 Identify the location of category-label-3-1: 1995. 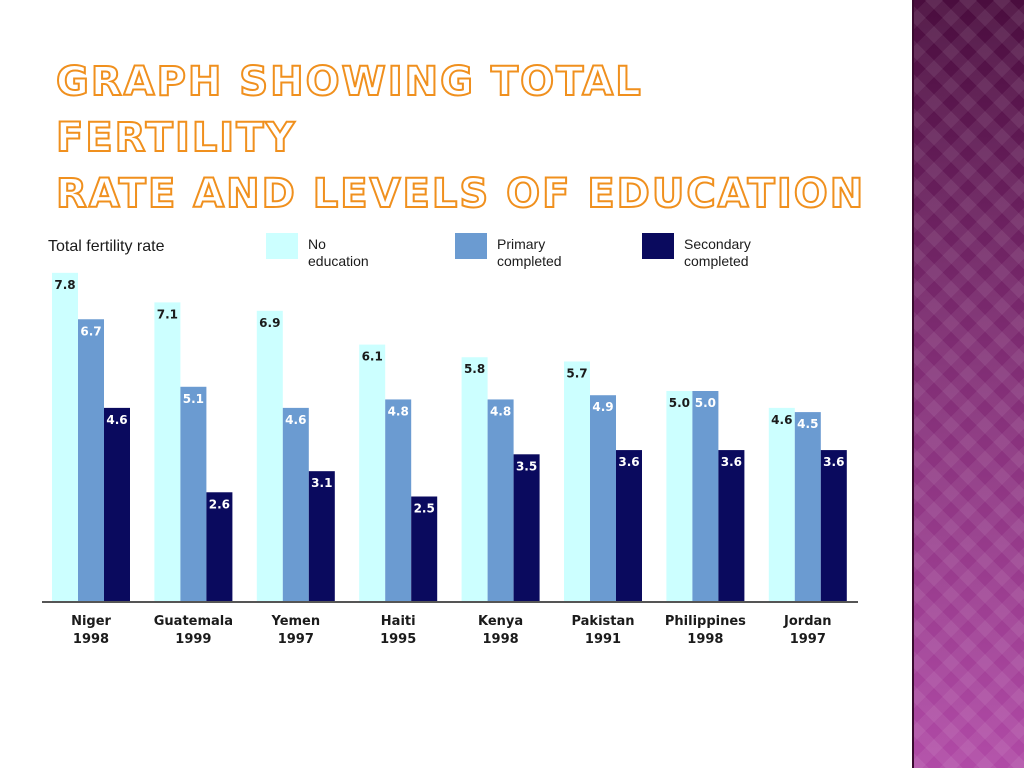
(398, 639).